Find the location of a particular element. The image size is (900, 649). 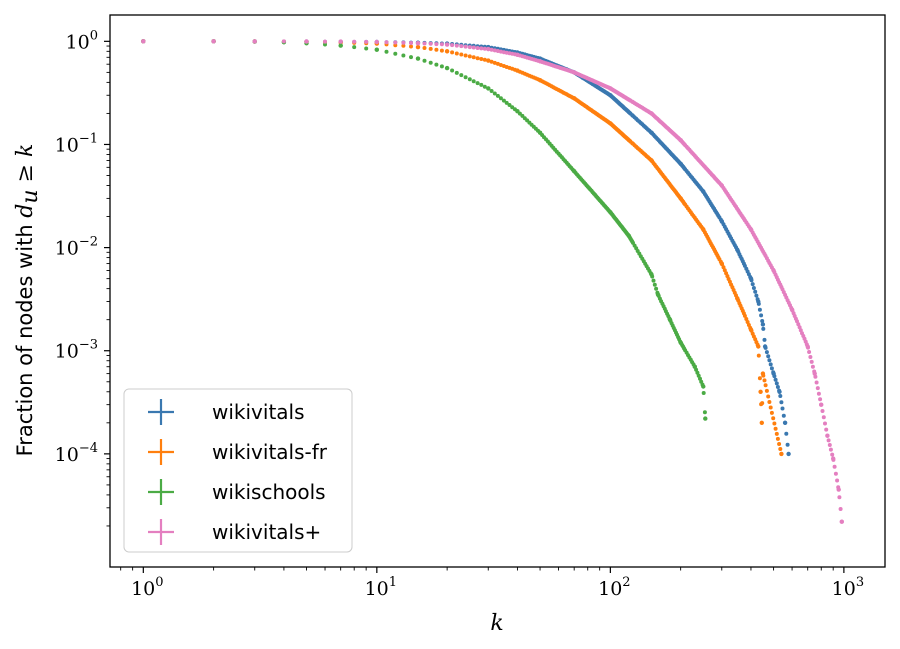

legend-item: wikivitals is located at coordinates (226, 412).